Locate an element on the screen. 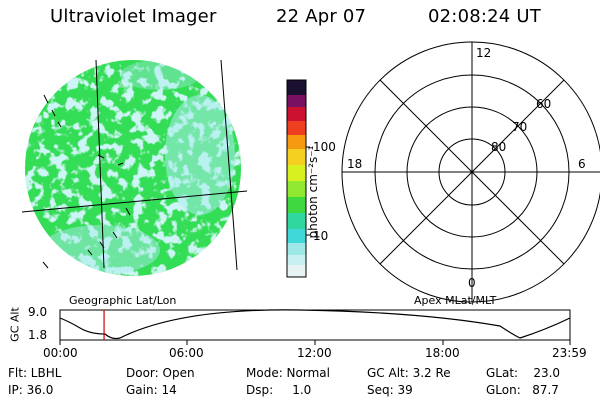 The width and height of the screenshot is (600, 400). timeline-plot is located at coordinates (315, 327).